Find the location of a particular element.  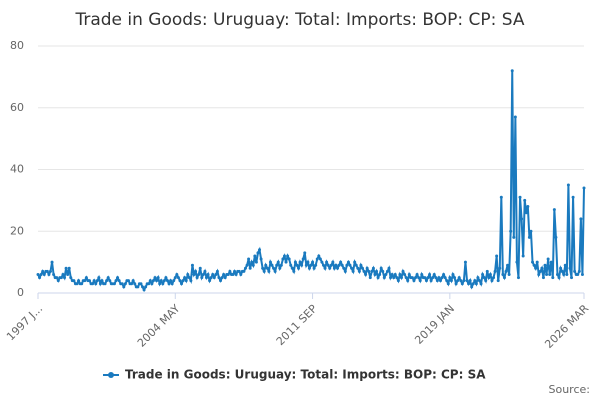

x-tick-label: 2004 MAY is located at coordinates (159, 326).